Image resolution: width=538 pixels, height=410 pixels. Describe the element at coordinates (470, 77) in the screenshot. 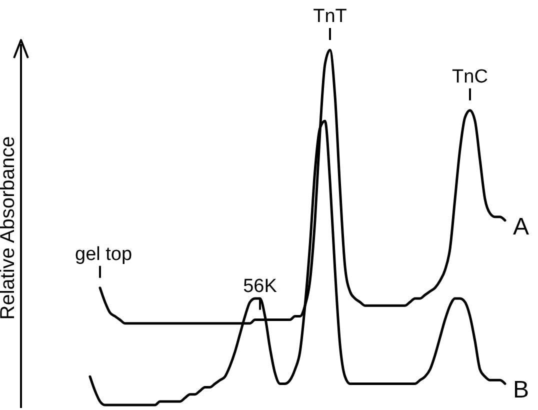

I see `annotation: TnC` at that location.